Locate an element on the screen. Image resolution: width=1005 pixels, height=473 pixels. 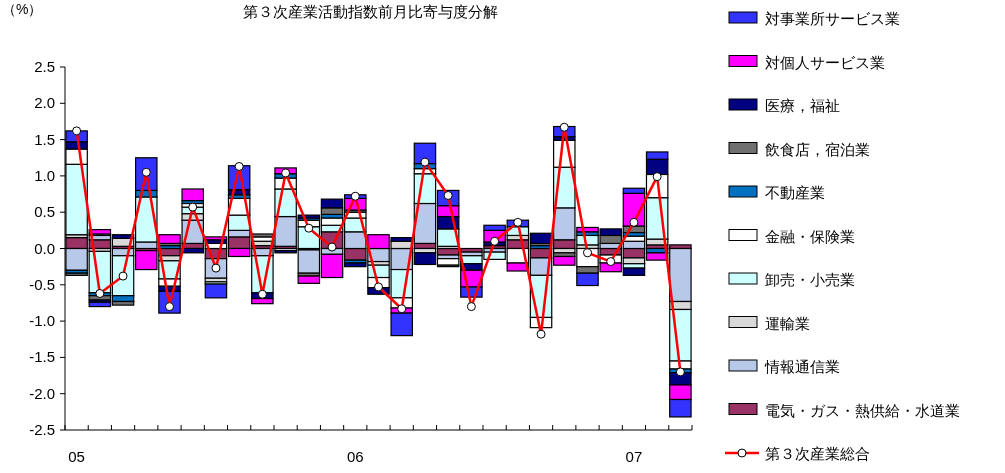
y-tick-label: -1.0 is located at coordinates (42, 321).